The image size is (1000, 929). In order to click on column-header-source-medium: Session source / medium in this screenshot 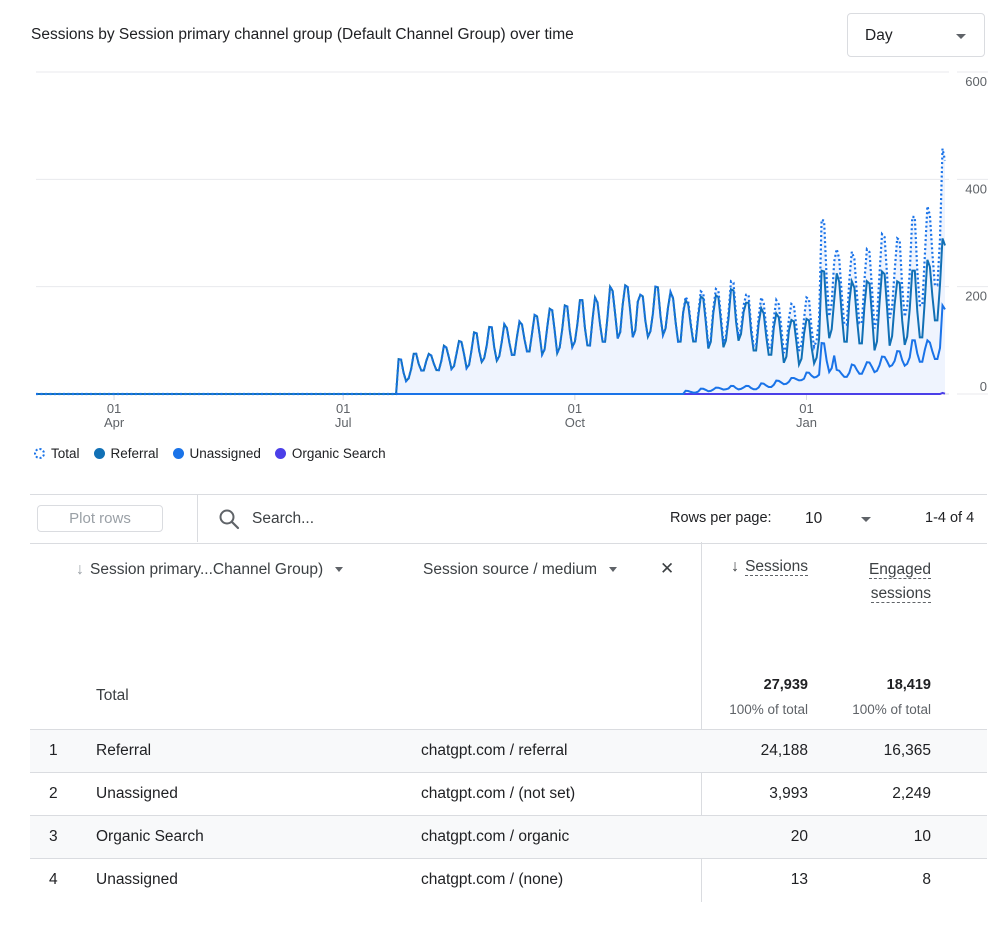, I will do `click(520, 570)`.